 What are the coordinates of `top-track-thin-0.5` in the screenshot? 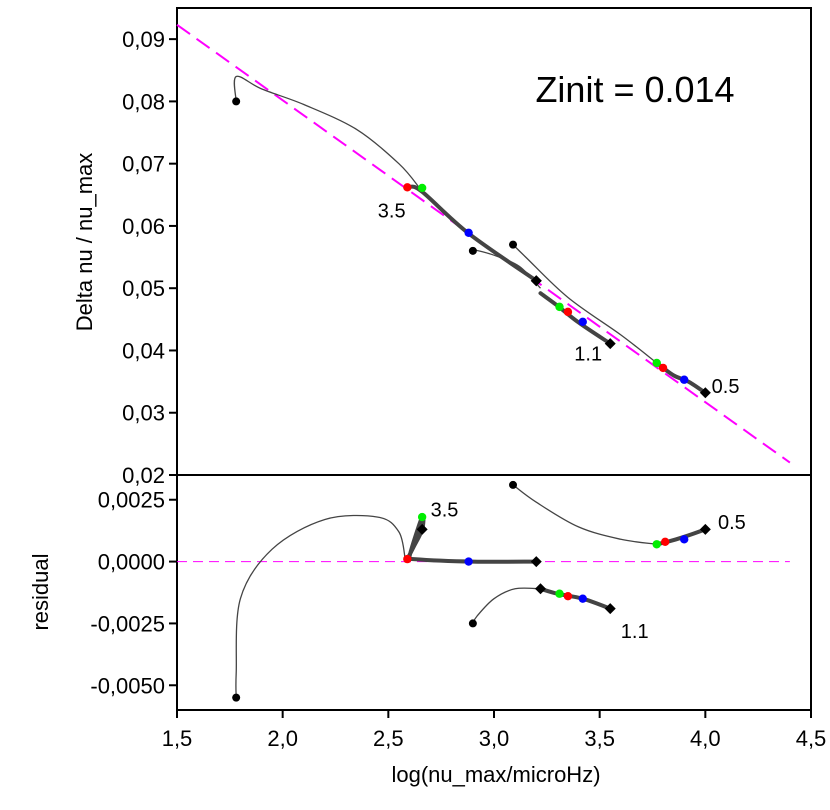 It's located at (585, 304).